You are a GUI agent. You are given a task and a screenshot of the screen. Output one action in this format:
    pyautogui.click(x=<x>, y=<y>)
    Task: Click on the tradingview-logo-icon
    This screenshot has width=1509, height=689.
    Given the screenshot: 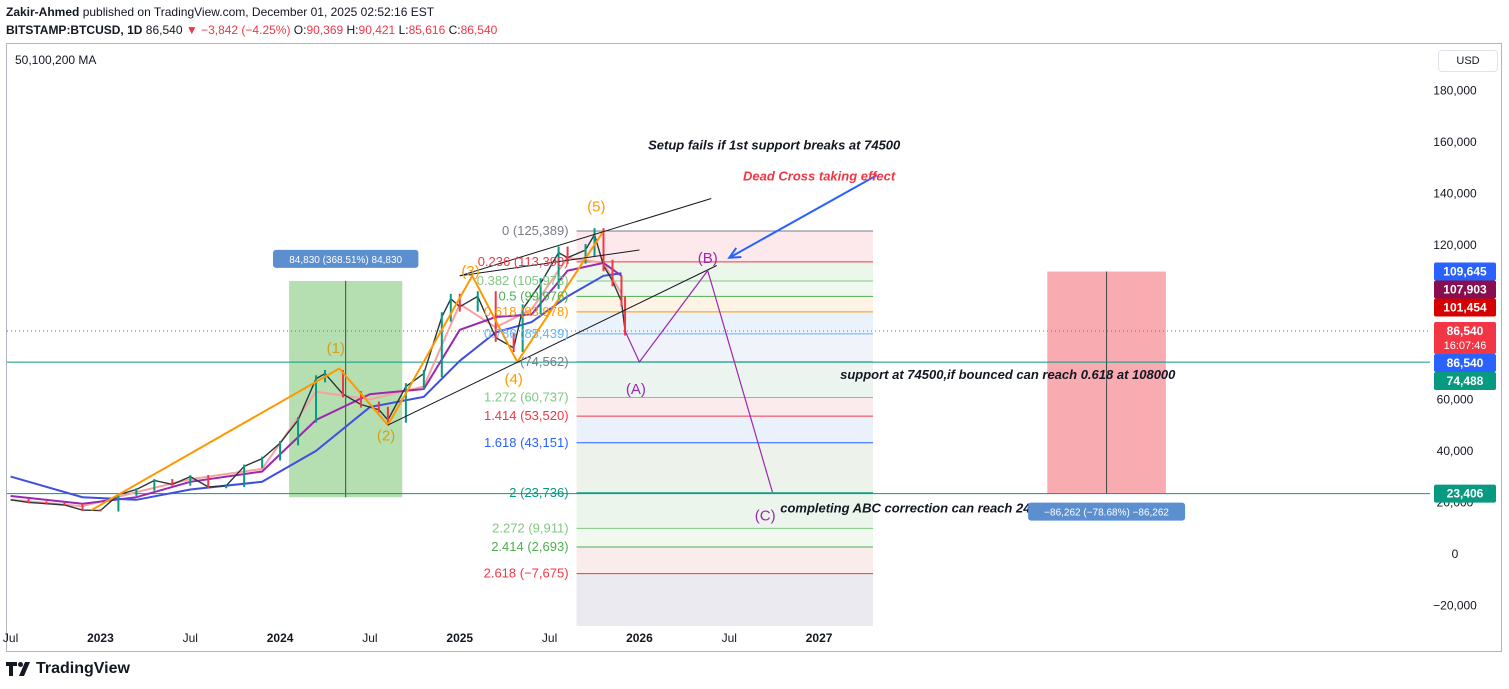 What is the action you would take?
    pyautogui.click(x=19, y=669)
    